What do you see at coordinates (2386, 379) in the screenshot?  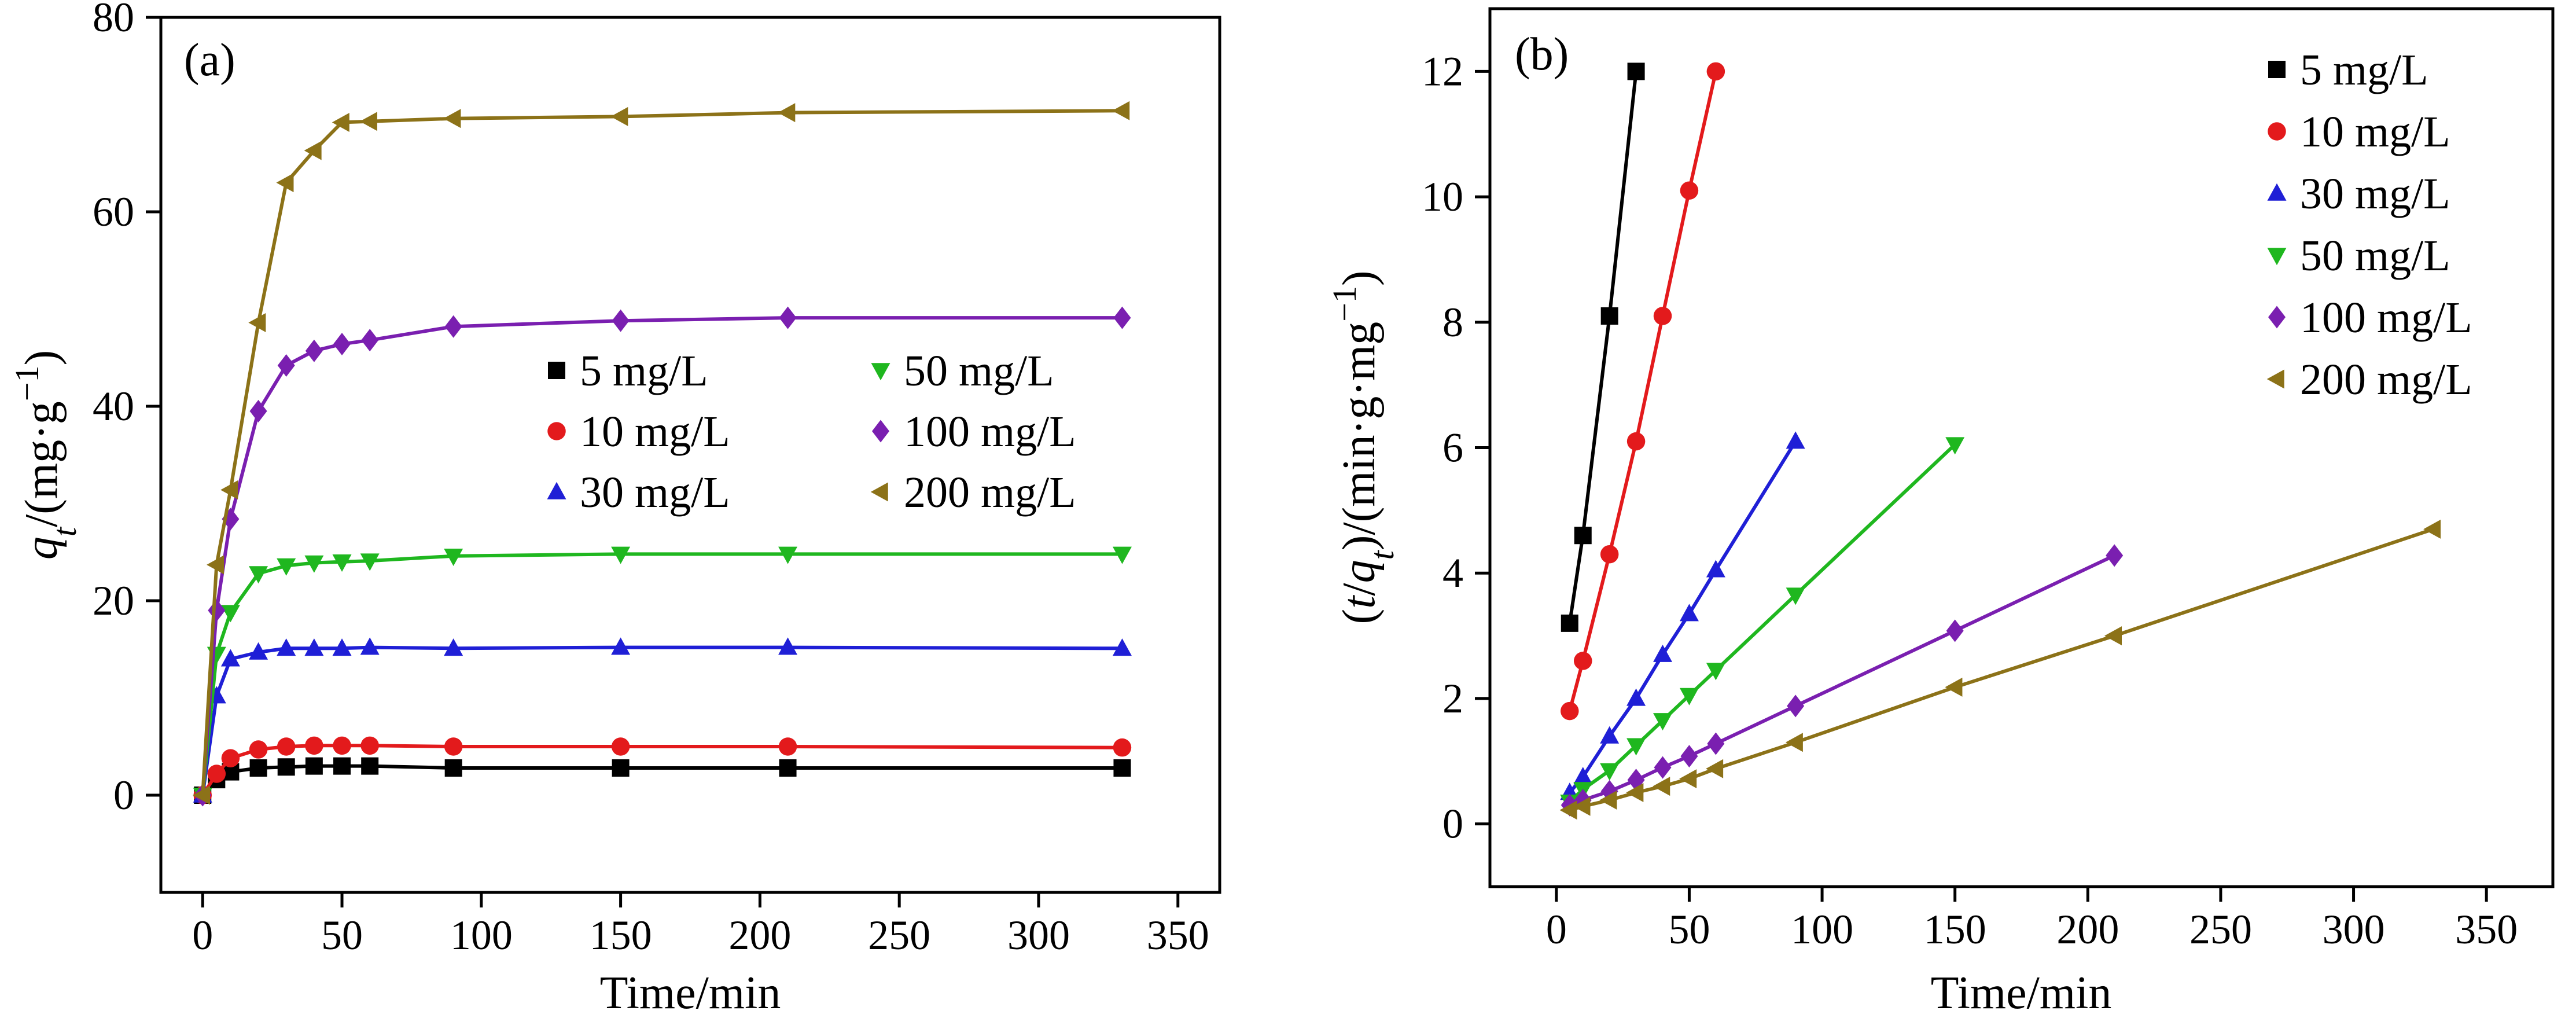 I see `panel-b-legend-label-200-mg-l: 200 mg/L` at bounding box center [2386, 379].